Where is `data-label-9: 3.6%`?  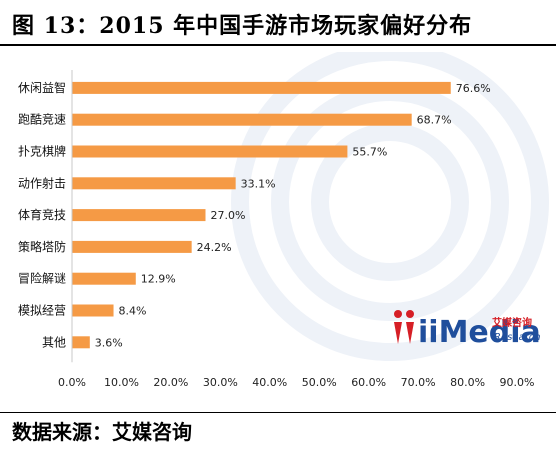 data-label-9: 3.6% is located at coordinates (109, 342).